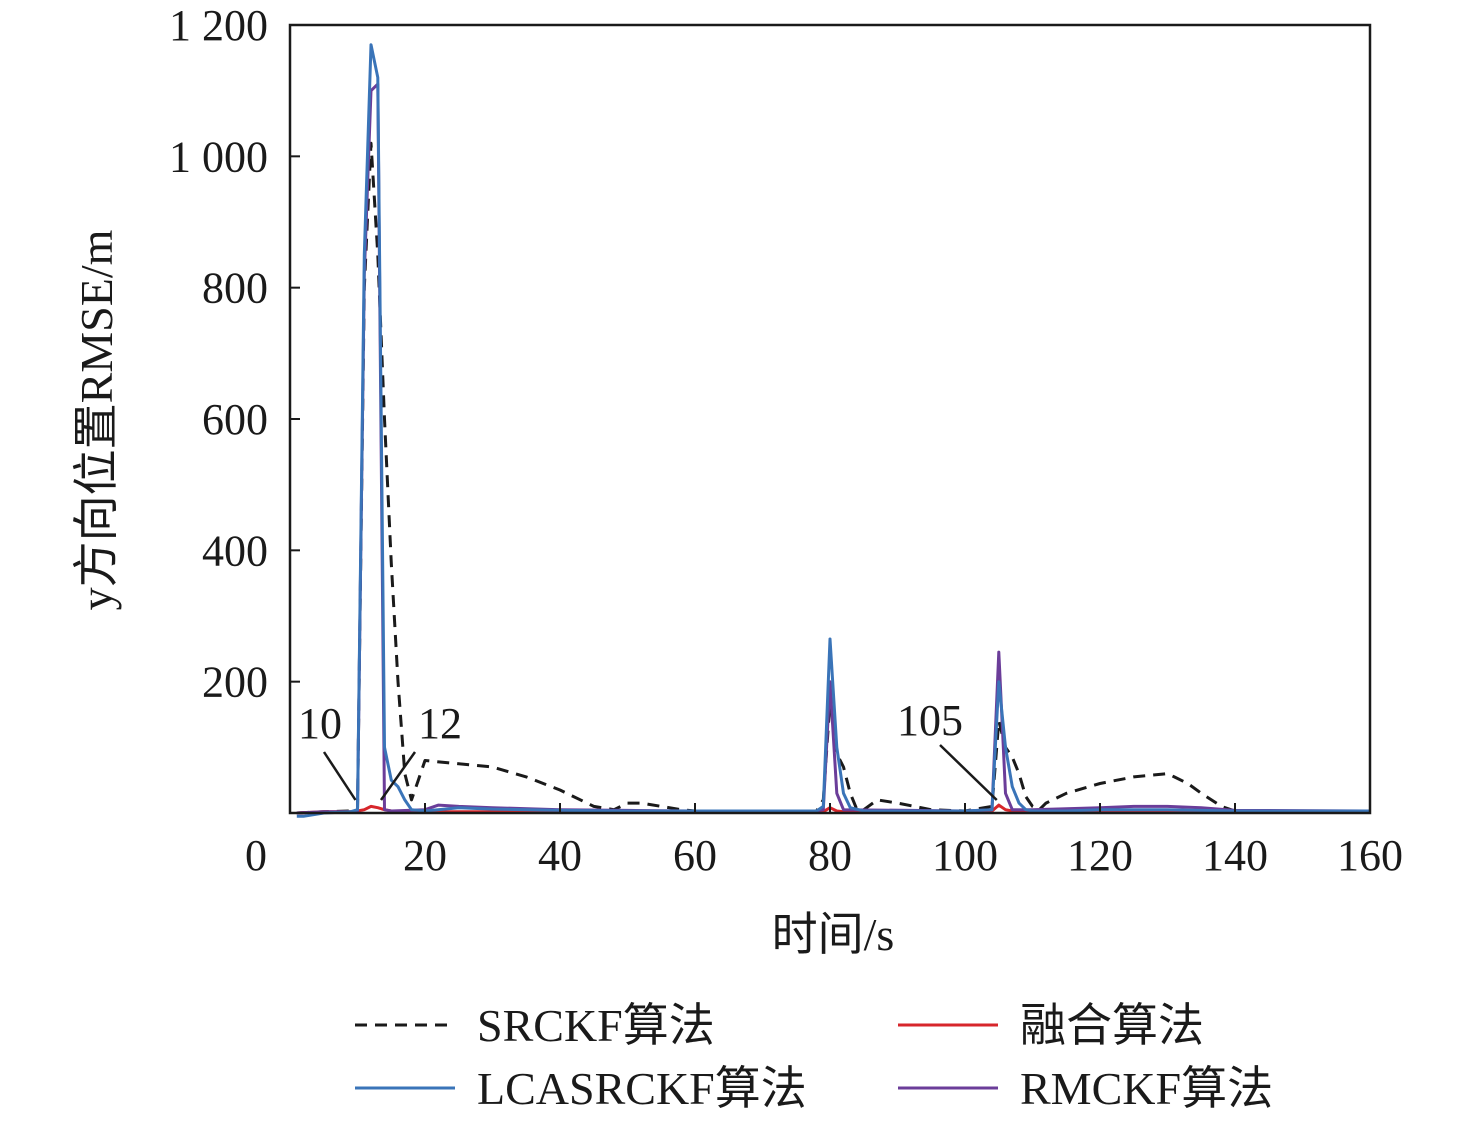 This screenshot has width=1476, height=1123. I want to click on legend-label: 融合算法, so click(1112, 1025).